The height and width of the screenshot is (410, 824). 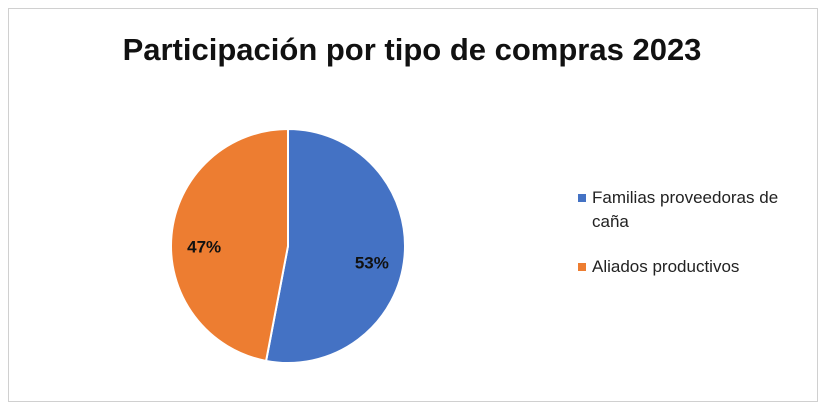 What do you see at coordinates (685, 209) in the screenshot?
I see `legend-label: Familias proveedoras de caña` at bounding box center [685, 209].